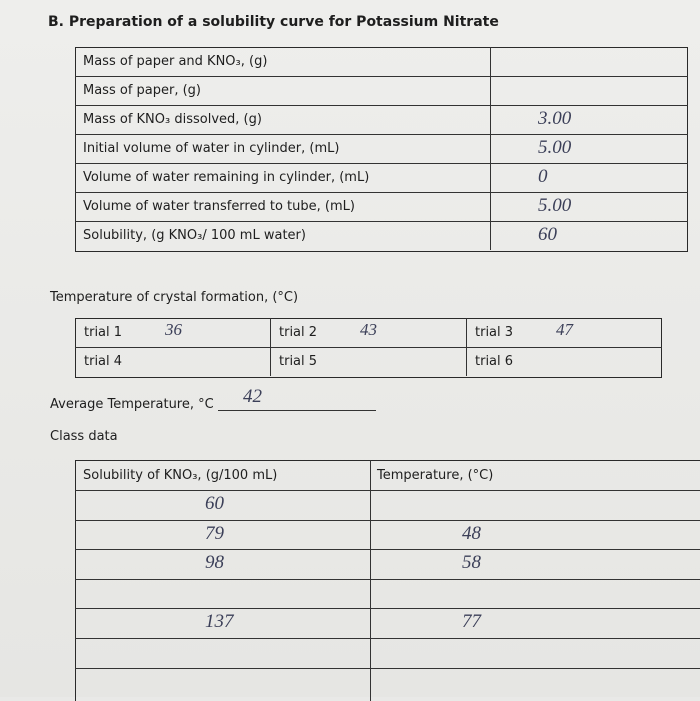 The image size is (700, 701). Describe the element at coordinates (194, 235) in the screenshot. I see `row-label: Solubility, (g KNO₃/ 100 mL water)` at that location.